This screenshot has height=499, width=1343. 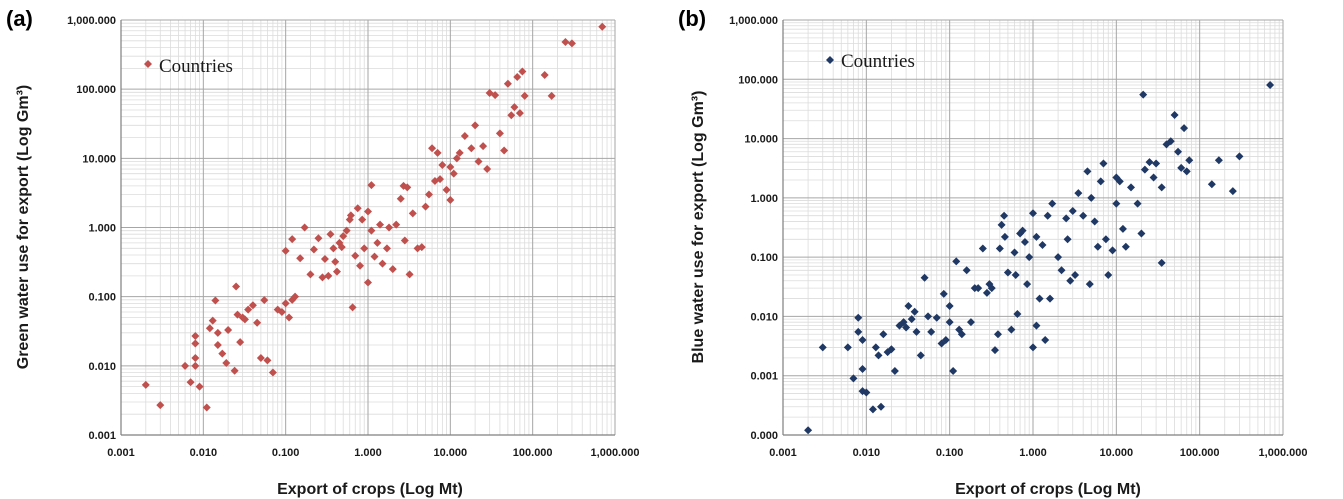 What do you see at coordinates (698, 227) in the screenshot?
I see `panel-b-y-axis-title: Blue water use for export (Log Gm³)` at bounding box center [698, 227].